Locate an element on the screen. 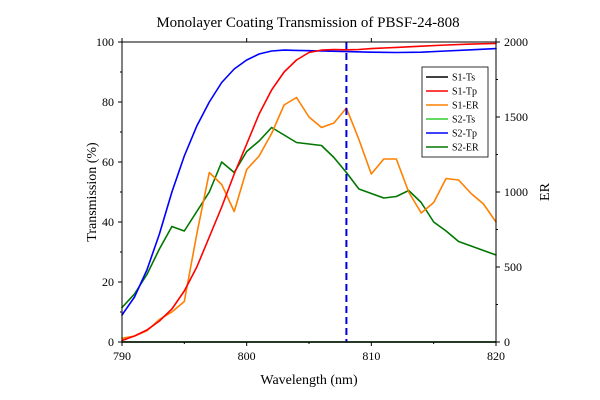  y-tick-label: 100 is located at coordinates (105, 42).